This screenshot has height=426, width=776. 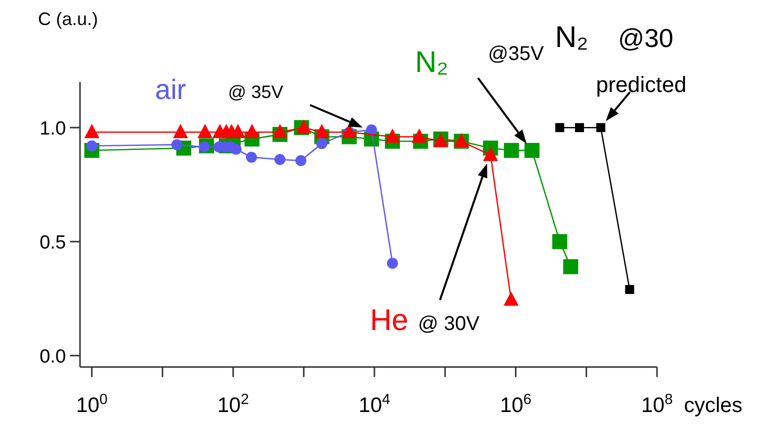 I want to click on text: N₂, so click(x=571, y=37).